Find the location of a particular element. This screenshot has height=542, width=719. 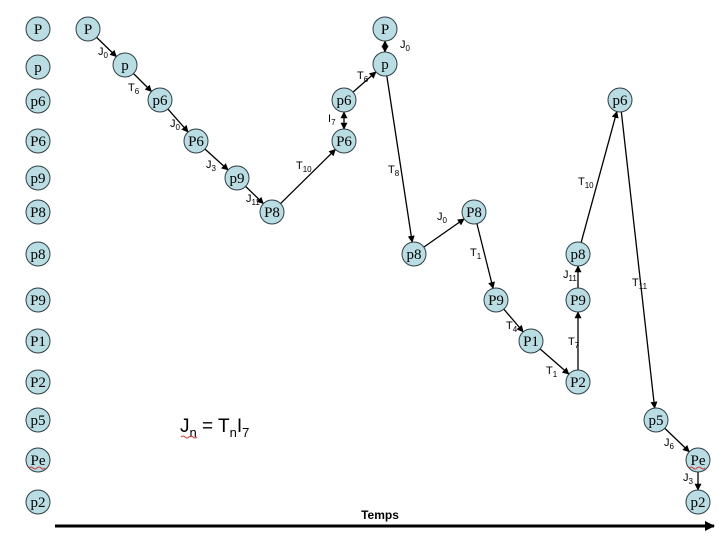

level-column: Pp p6 P6 p9 P8 p8 P9 P1 P2 p5 Pe p2 is located at coordinates (38, 265).